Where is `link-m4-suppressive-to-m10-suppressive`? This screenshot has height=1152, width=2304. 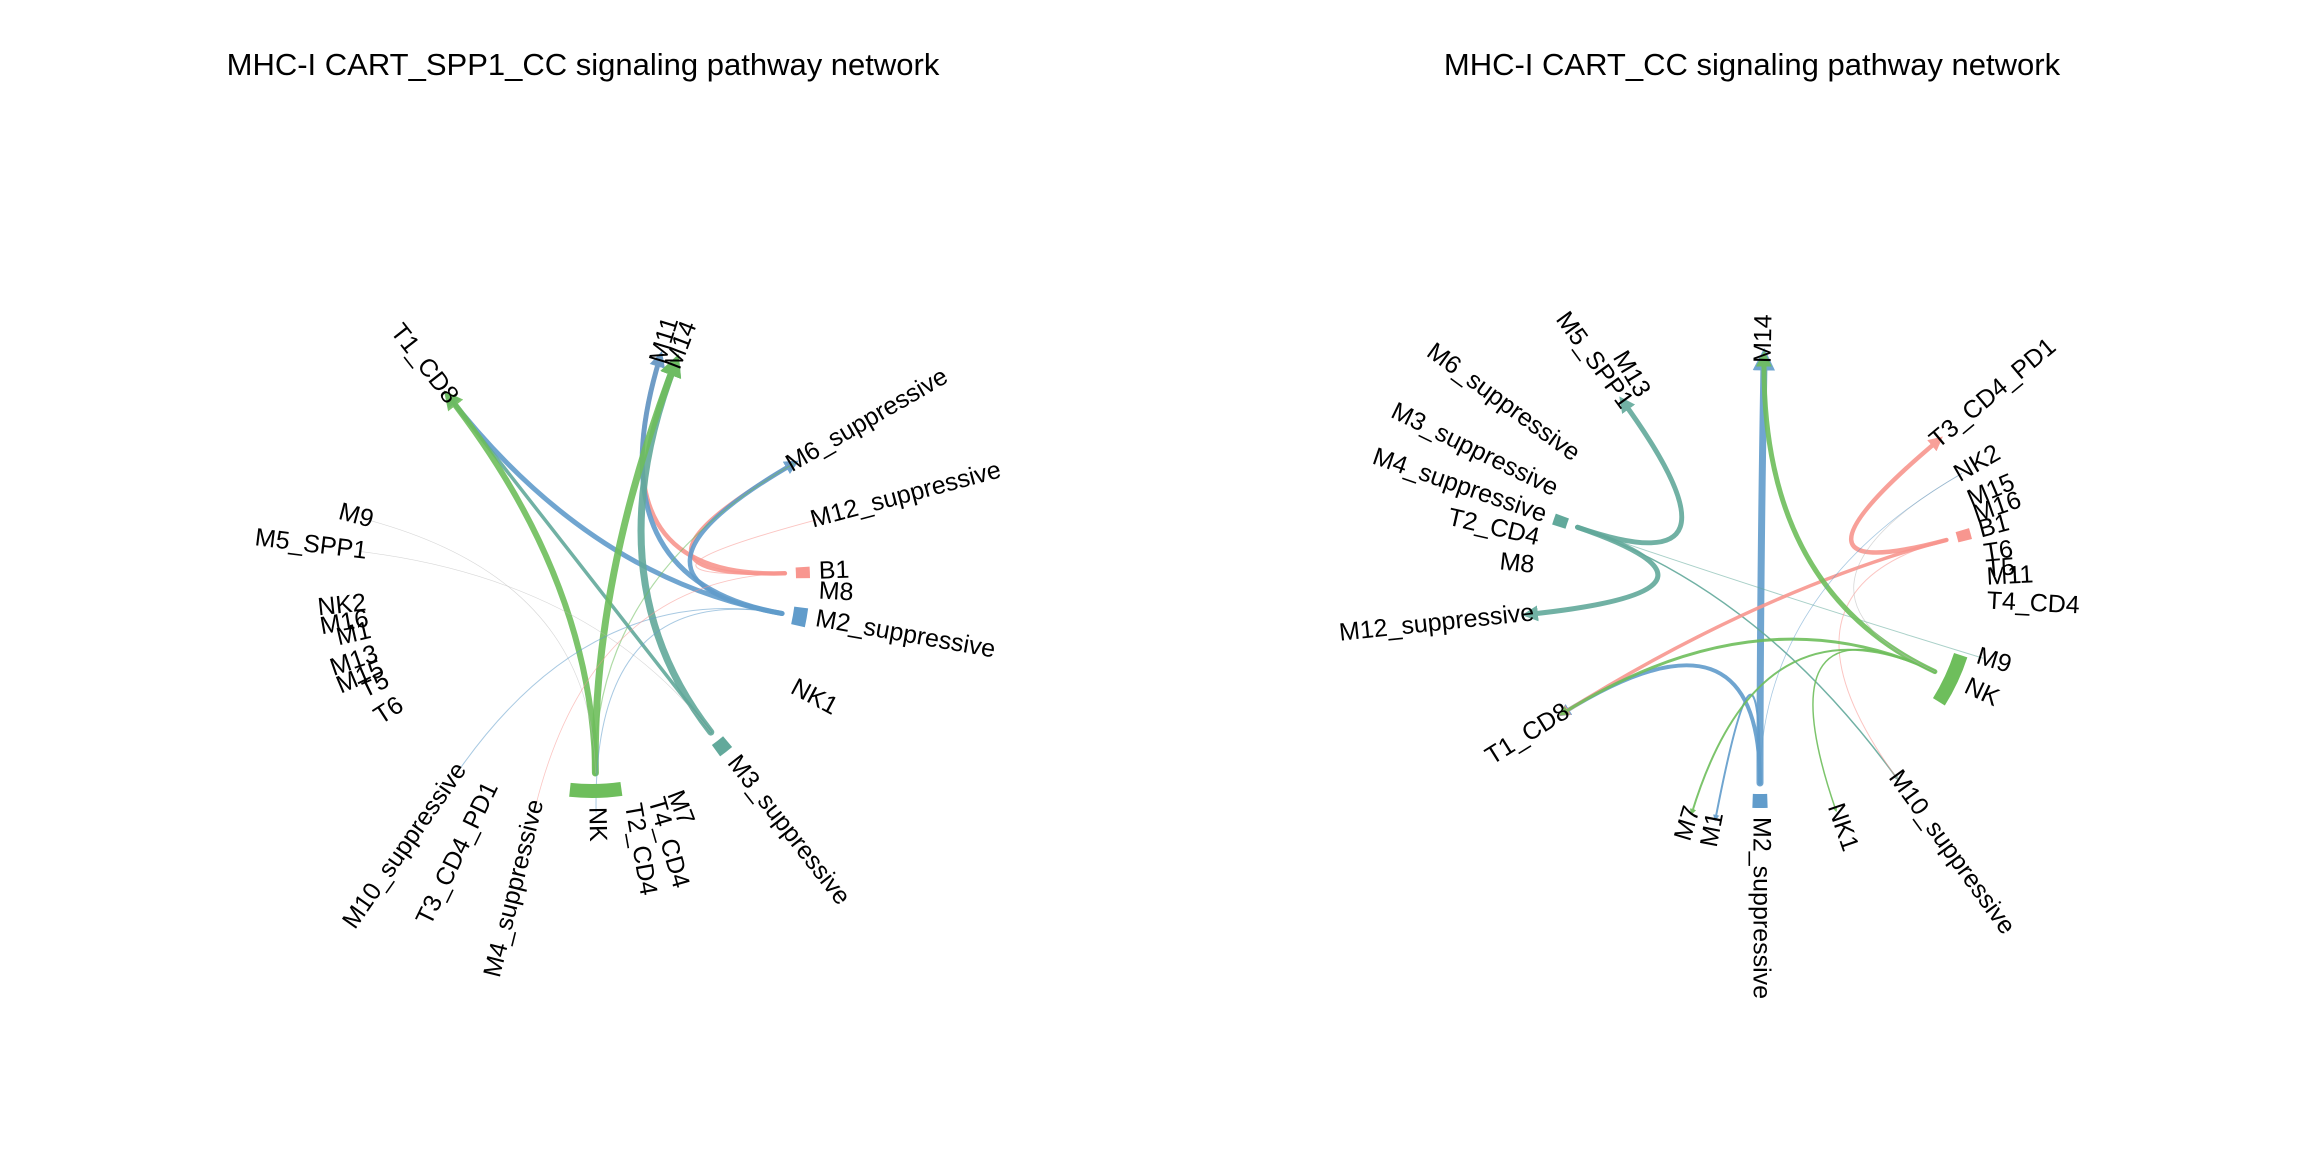 link-m4-suppressive-to-m10-suppressive is located at coordinates (1737, 653).